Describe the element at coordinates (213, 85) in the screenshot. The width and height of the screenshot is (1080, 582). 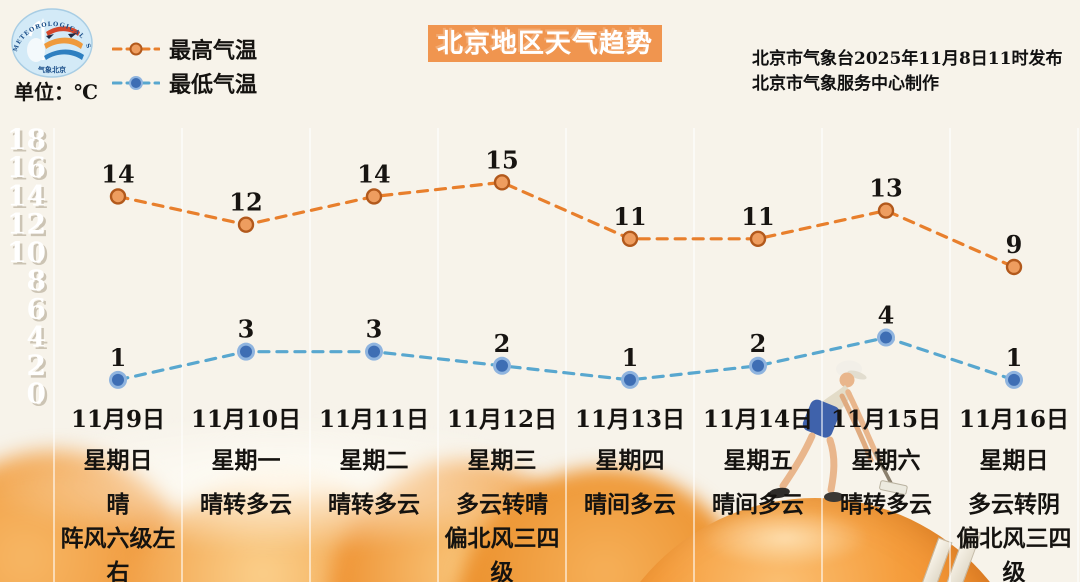
I see `legend-label-min: 最低气温` at that location.